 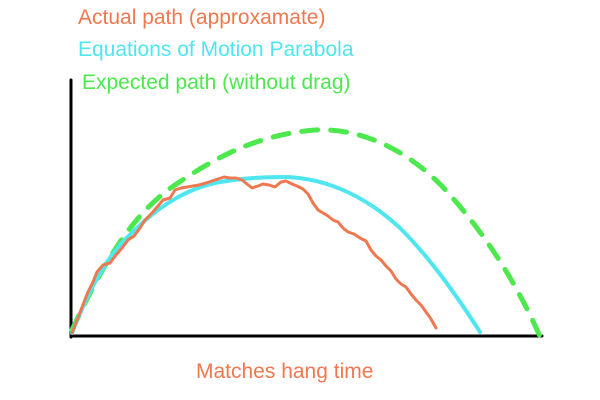 I want to click on legend-actual-path: Actual path (approxamate), so click(x=201, y=17).